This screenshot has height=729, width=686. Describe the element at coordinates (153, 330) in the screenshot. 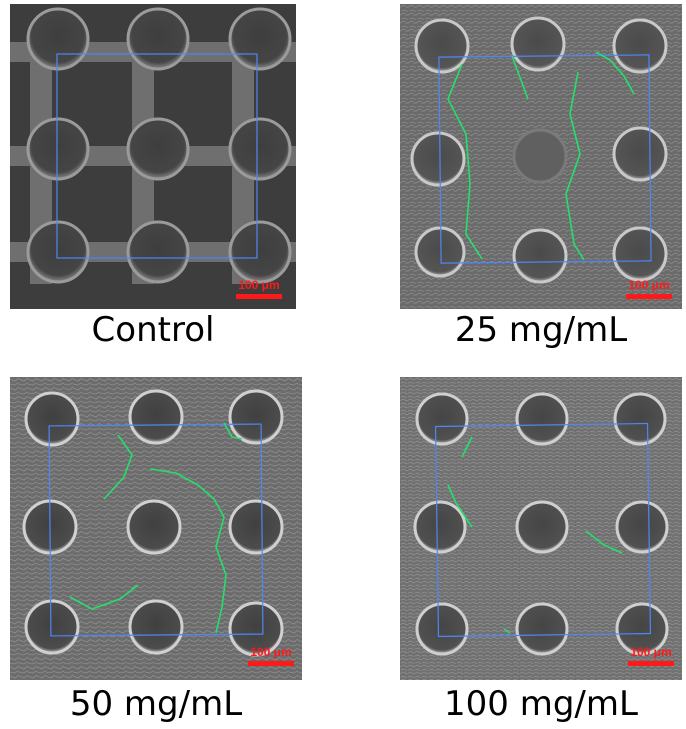

I see `caption-control: Control` at that location.